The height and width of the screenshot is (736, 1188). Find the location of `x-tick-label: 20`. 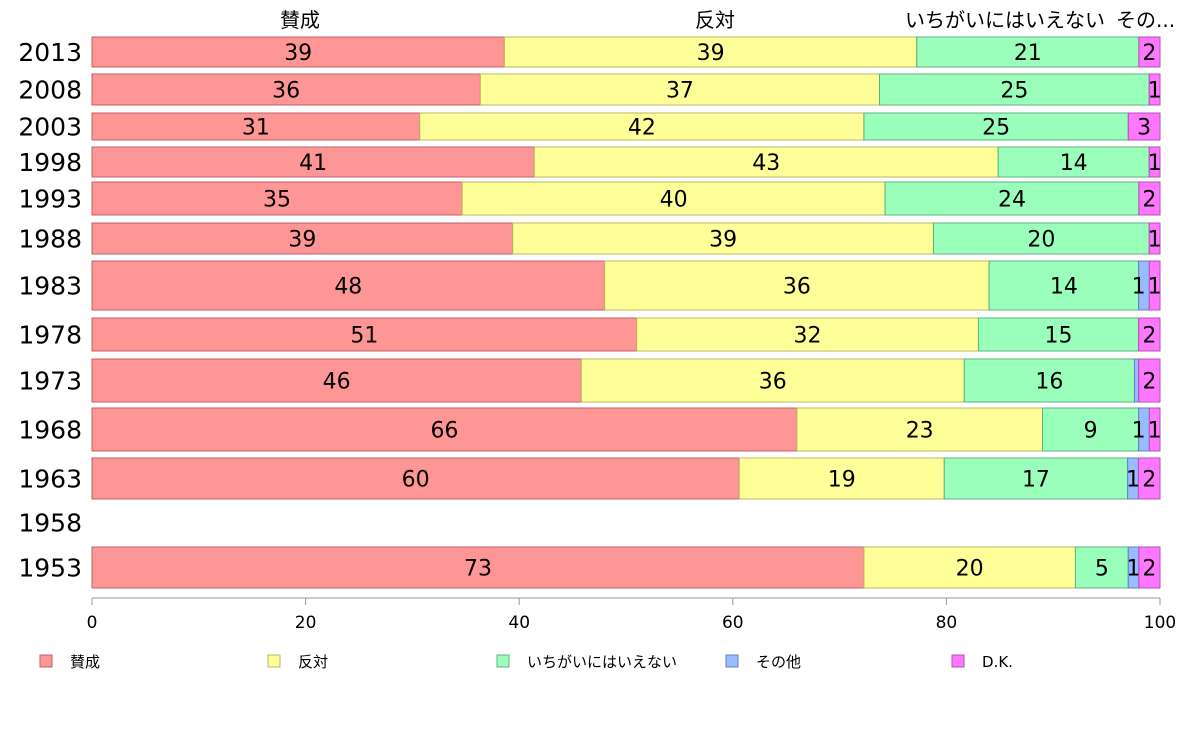

x-tick-label: 20 is located at coordinates (306, 623).